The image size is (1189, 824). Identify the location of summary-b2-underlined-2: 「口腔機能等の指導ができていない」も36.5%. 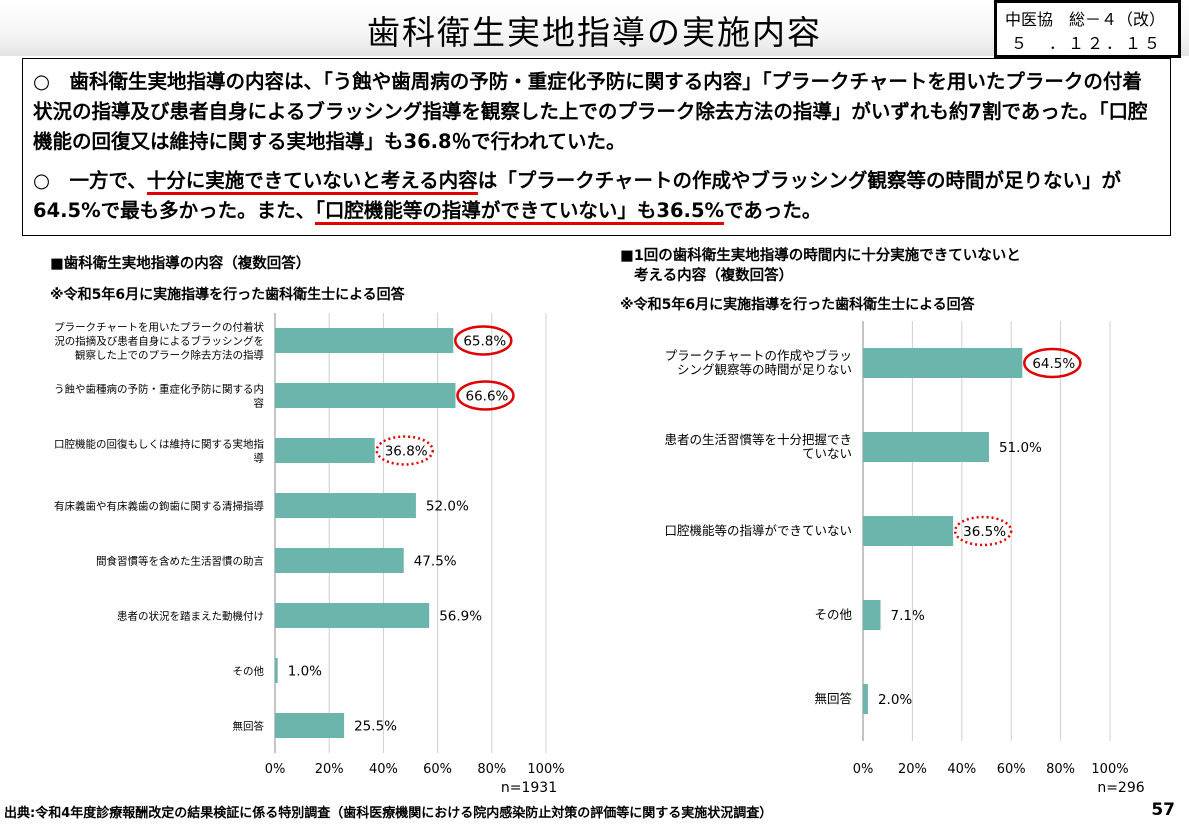
(520, 212).